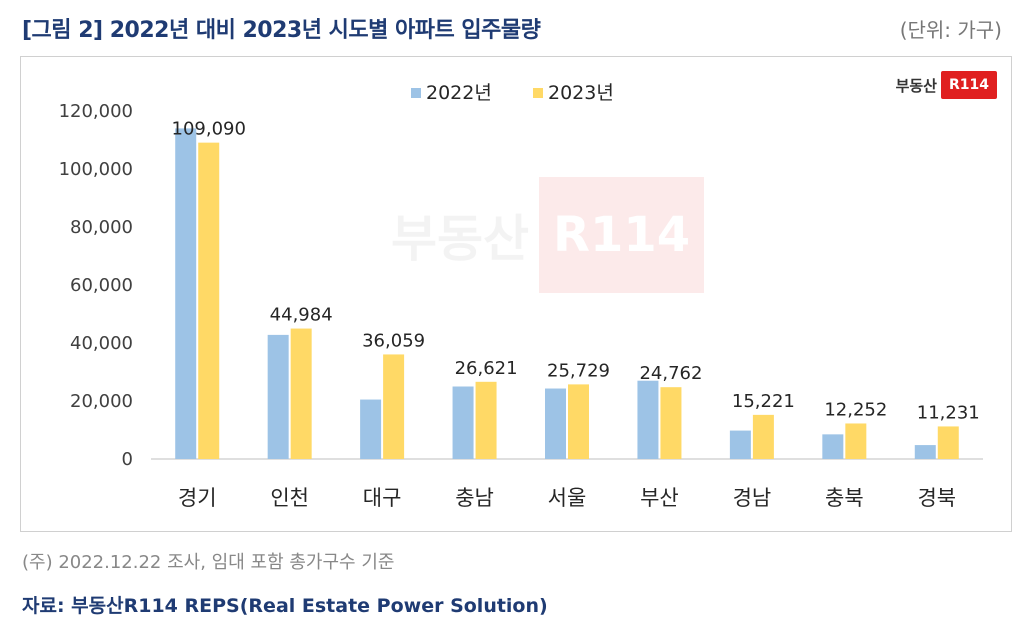 The image size is (1024, 625). I want to click on data-label: 15,221, so click(763, 401).